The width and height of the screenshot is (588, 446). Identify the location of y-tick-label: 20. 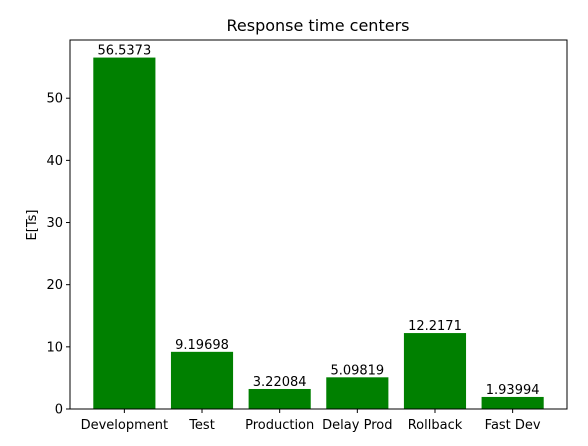
(54, 285).